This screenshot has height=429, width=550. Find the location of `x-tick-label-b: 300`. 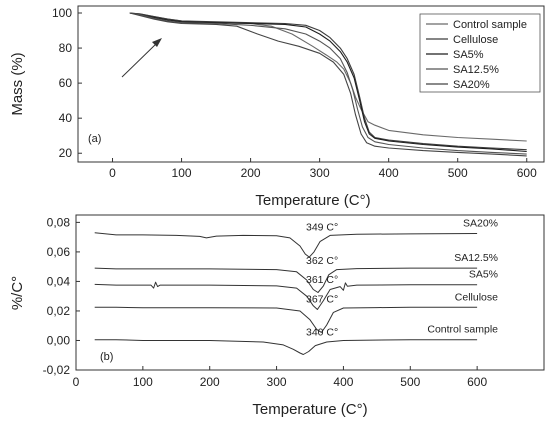

x-tick-label-b: 300 is located at coordinates (277, 382).